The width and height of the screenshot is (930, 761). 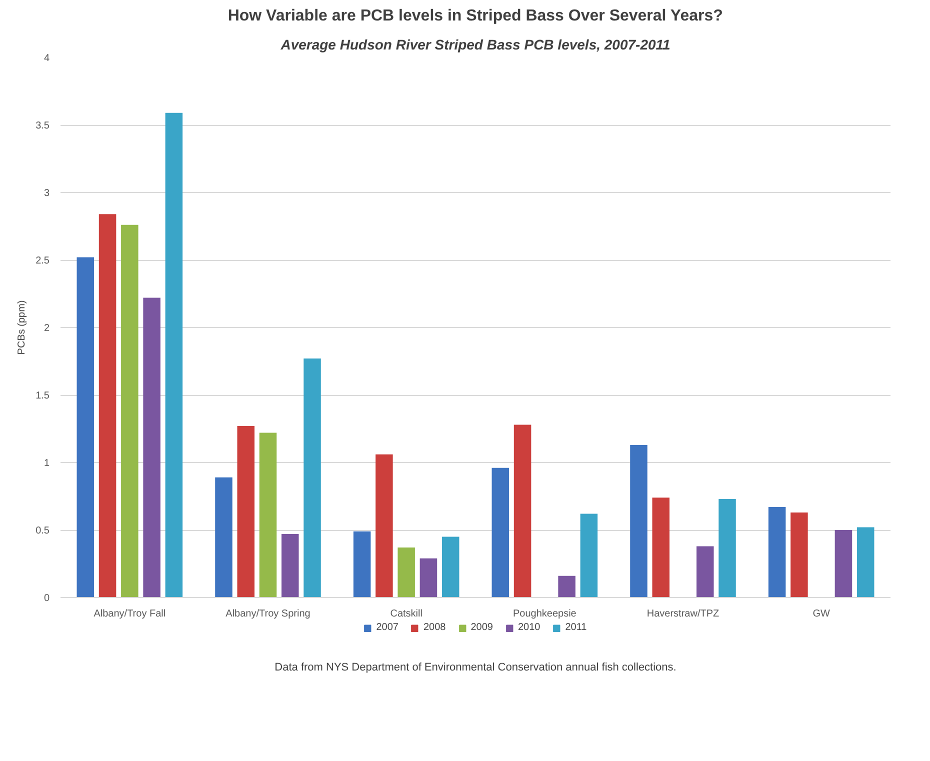 What do you see at coordinates (47, 328) in the screenshot?
I see `y-tick-label: 2` at bounding box center [47, 328].